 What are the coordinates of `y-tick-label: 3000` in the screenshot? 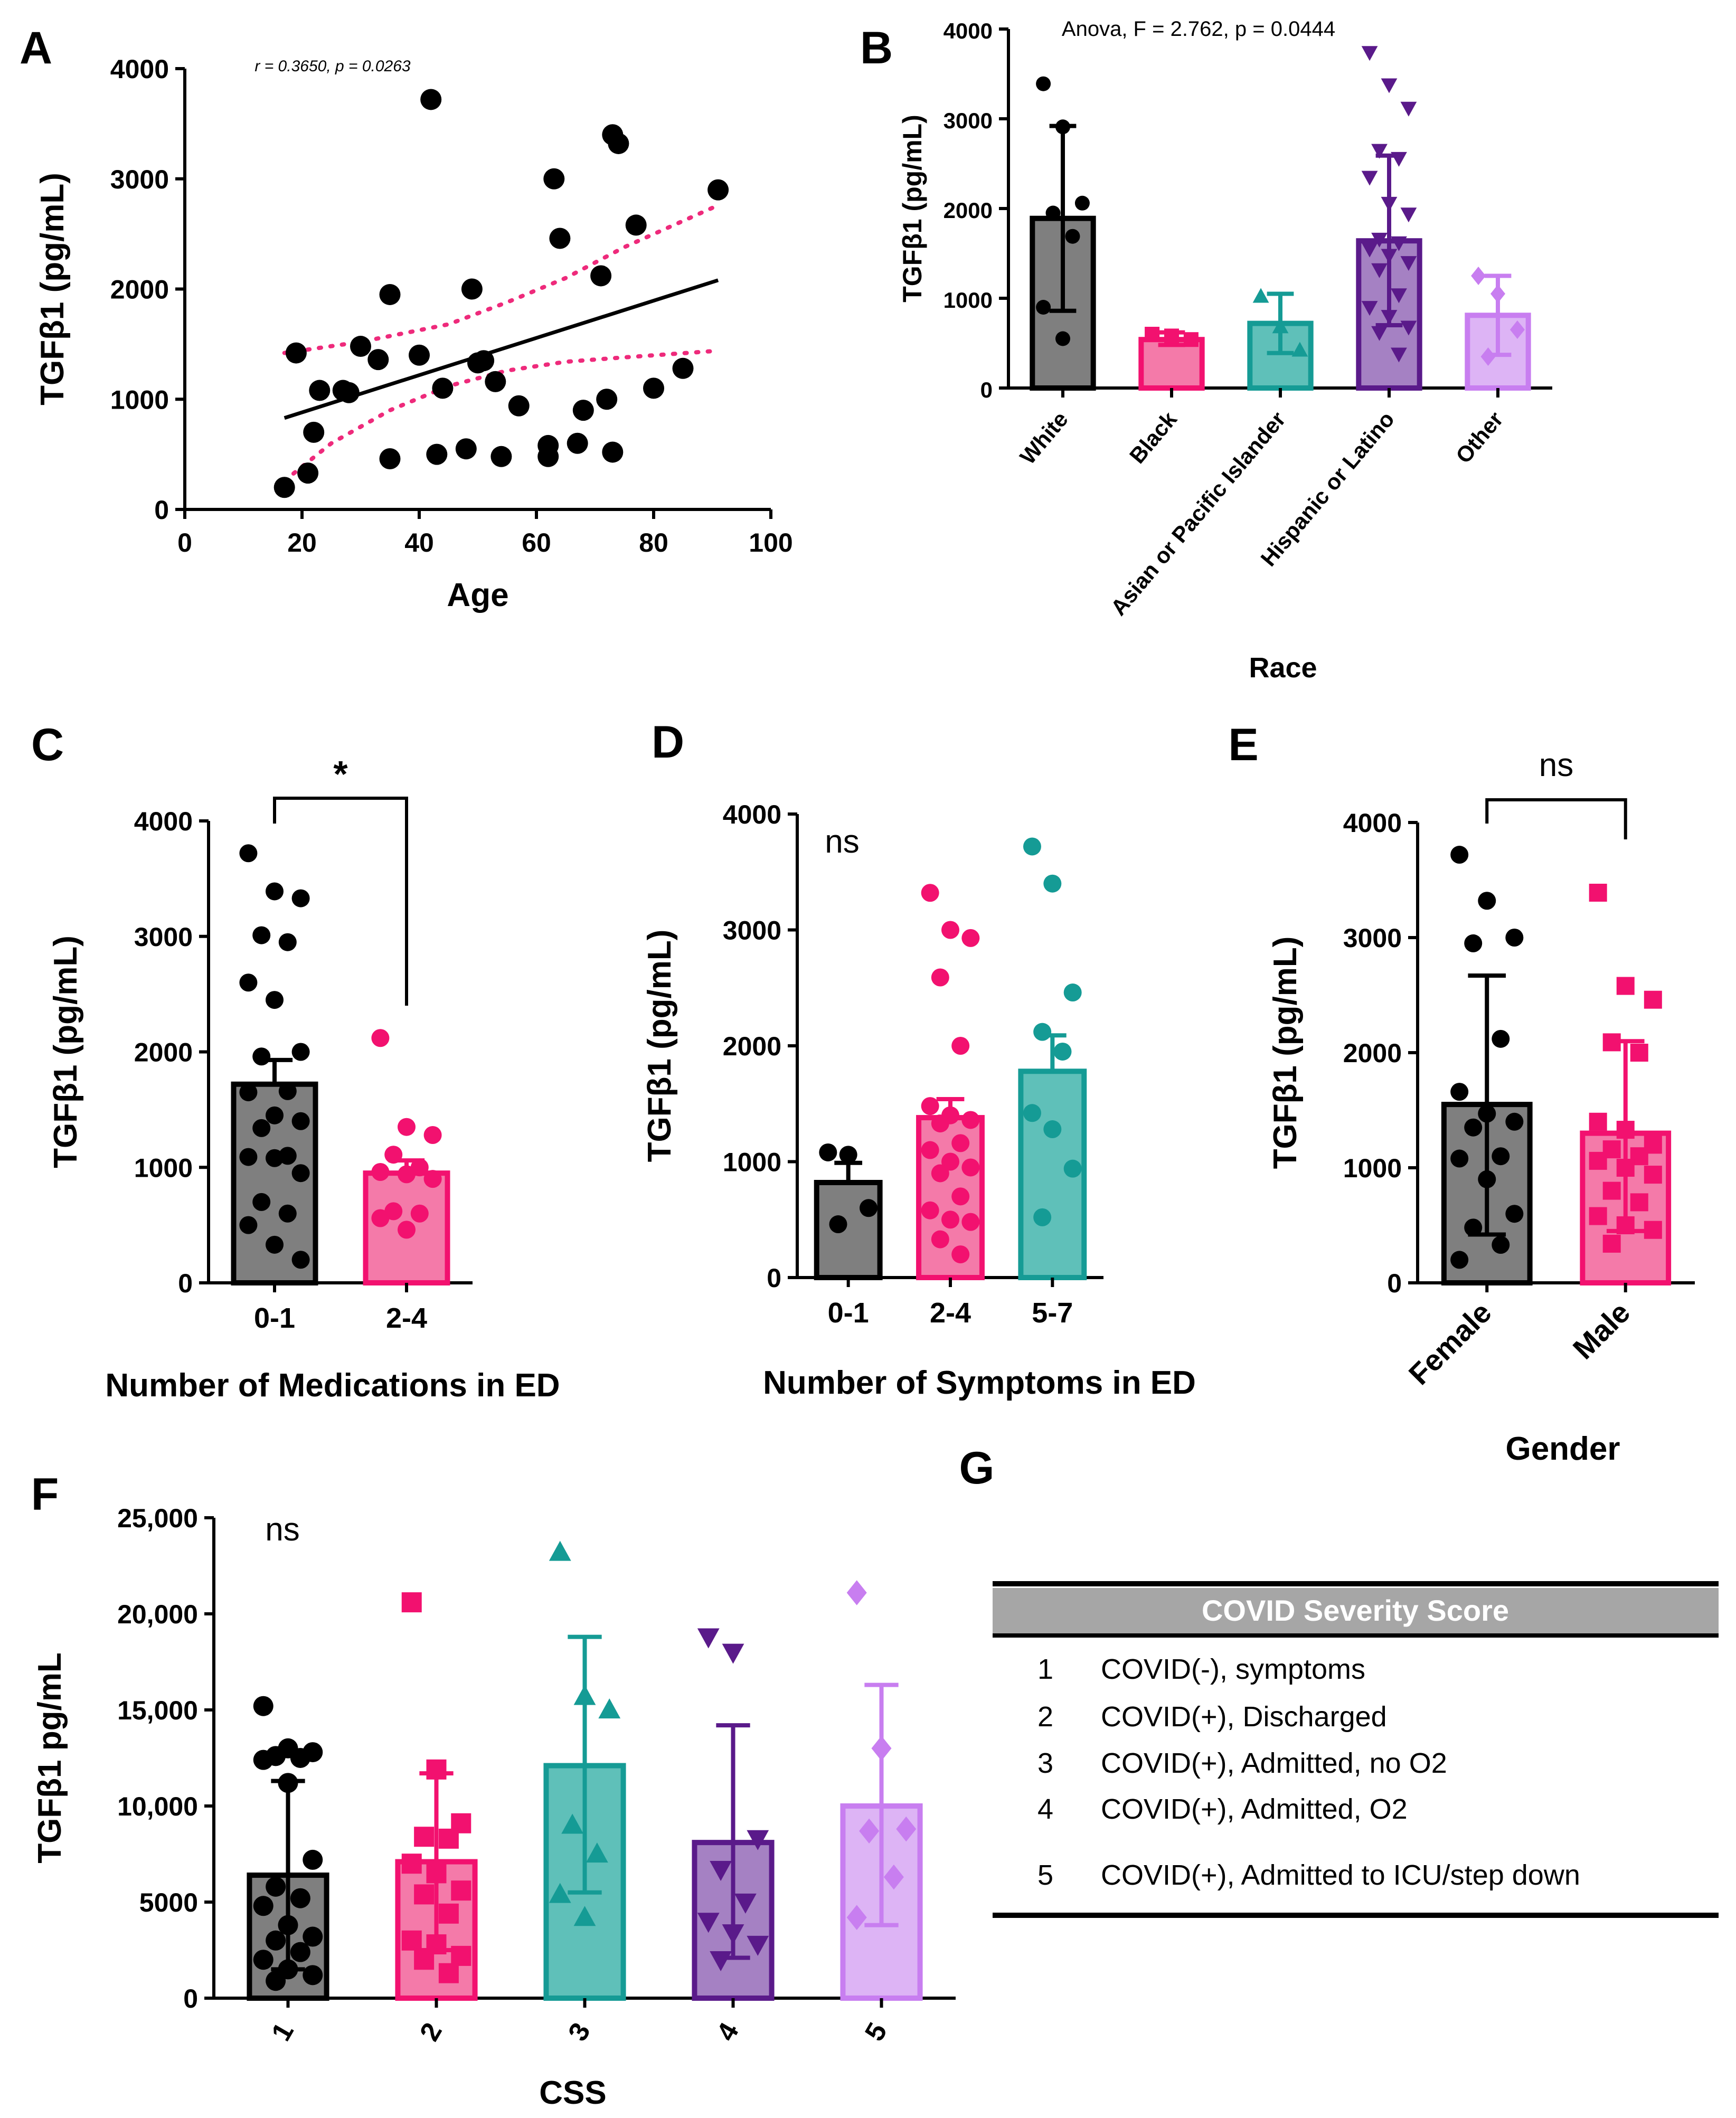 It's located at (968, 120).